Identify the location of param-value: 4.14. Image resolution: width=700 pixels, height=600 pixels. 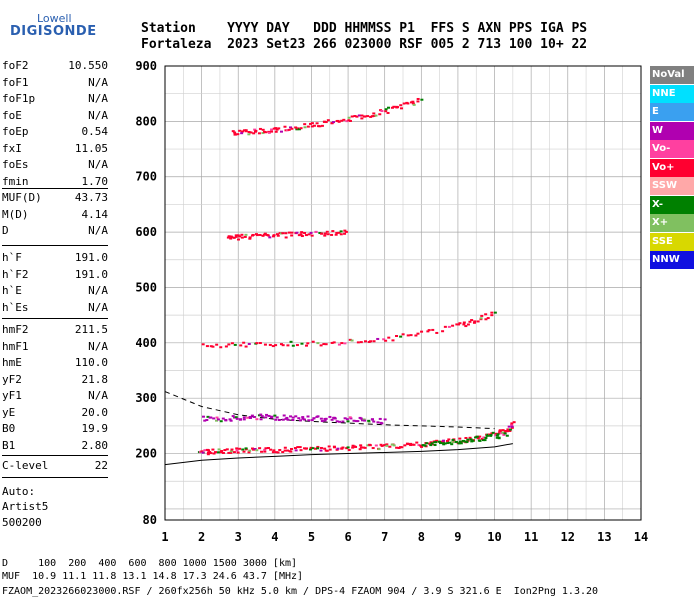
(95, 214).